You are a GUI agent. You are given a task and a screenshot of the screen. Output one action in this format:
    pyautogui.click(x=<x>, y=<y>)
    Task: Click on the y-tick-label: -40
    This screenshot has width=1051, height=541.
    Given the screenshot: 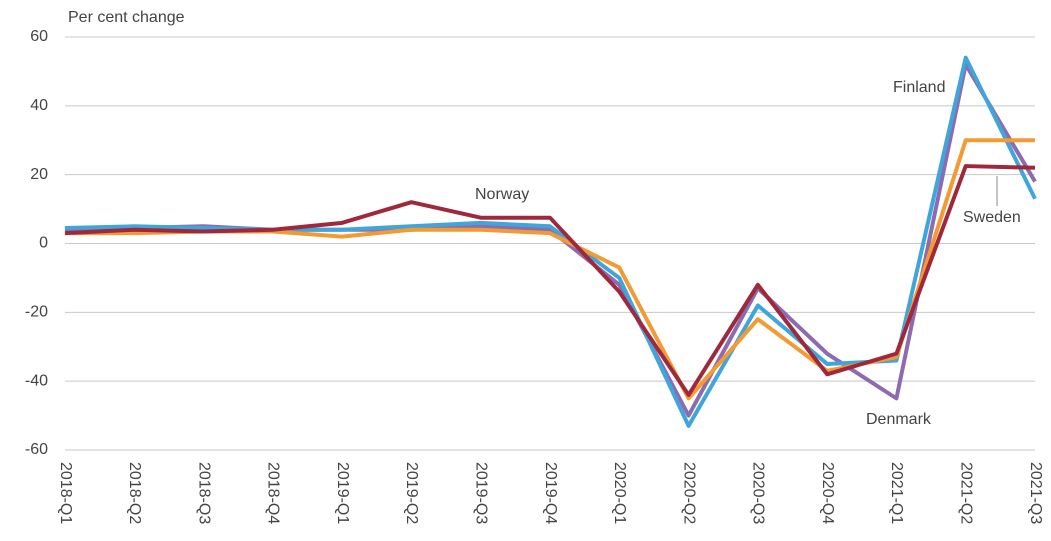 What is the action you would take?
    pyautogui.click(x=36, y=380)
    